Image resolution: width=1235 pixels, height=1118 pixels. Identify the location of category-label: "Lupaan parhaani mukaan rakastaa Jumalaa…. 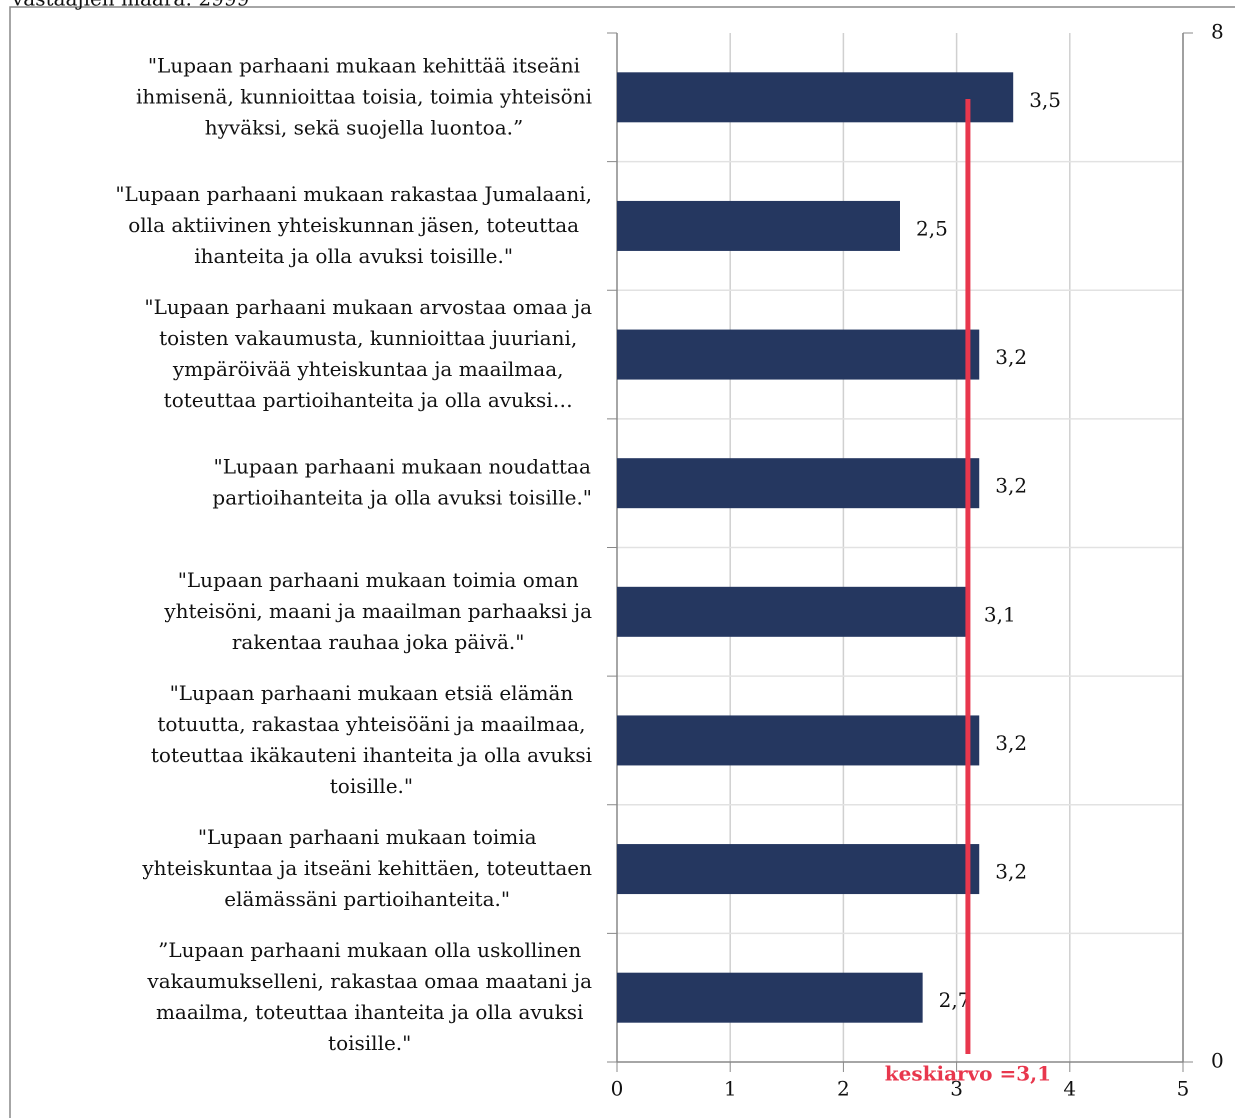
(353, 224).